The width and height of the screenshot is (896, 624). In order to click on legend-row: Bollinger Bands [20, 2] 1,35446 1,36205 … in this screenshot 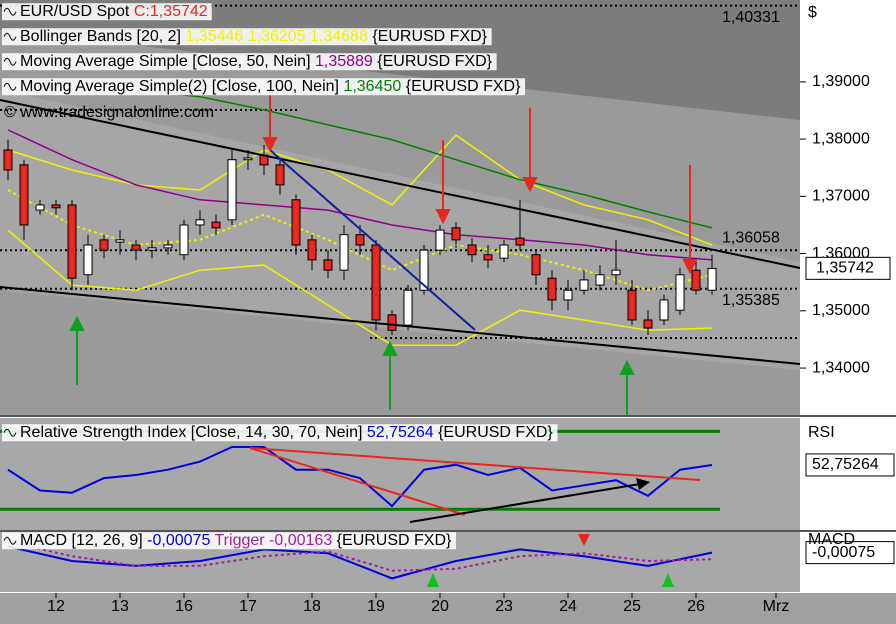, I will do `click(254, 36)`.